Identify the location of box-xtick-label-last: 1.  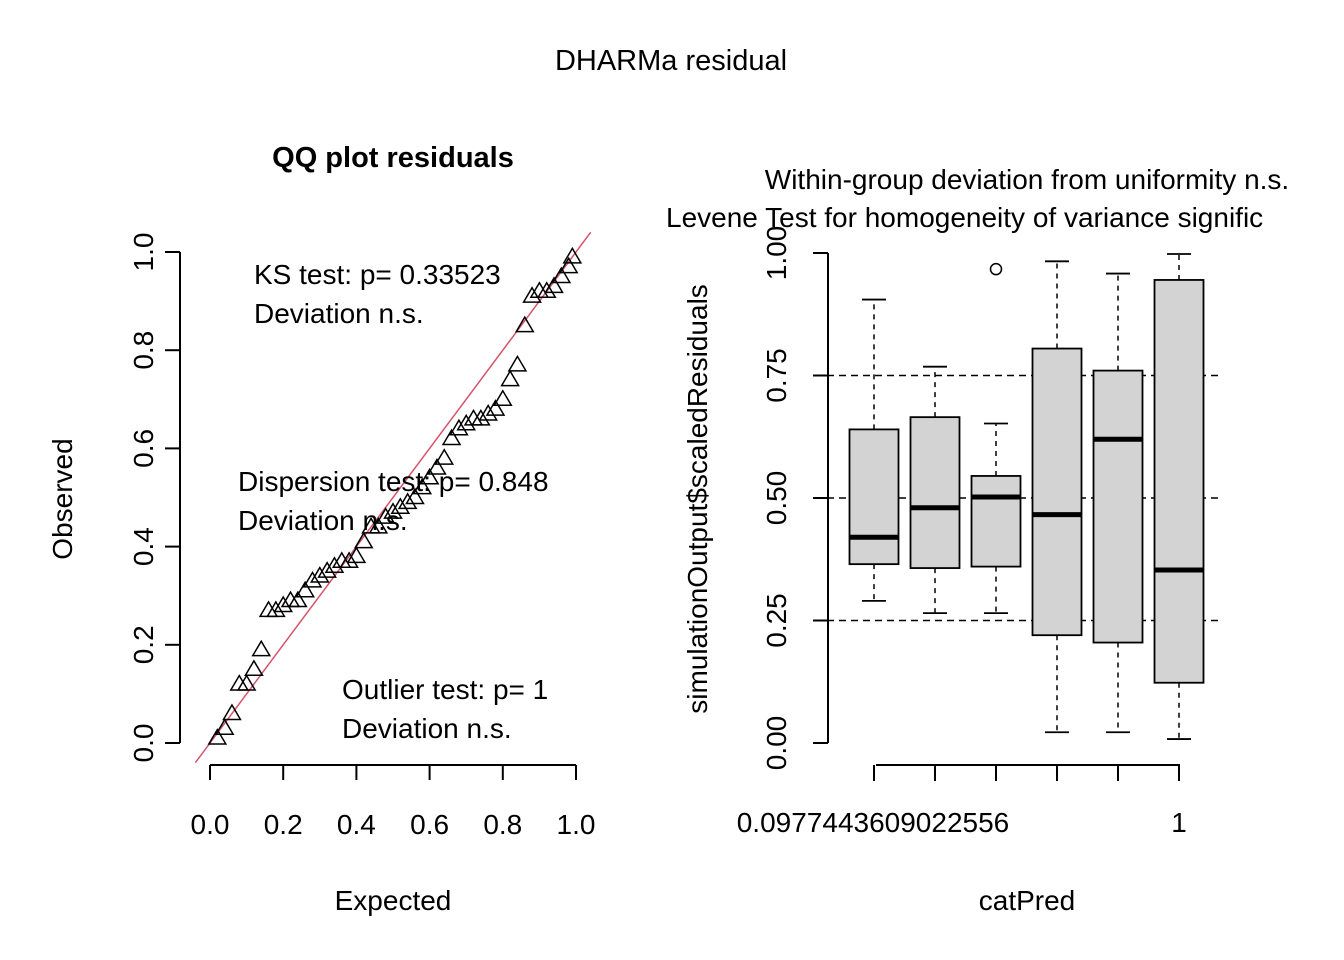
(1179, 822).